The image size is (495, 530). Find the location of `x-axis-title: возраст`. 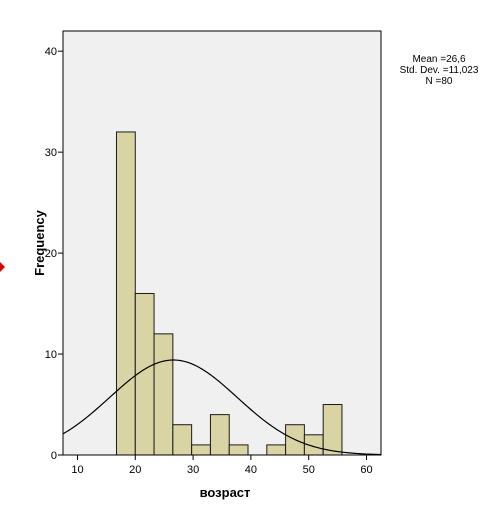

x-axis-title: возраст is located at coordinates (225, 492).